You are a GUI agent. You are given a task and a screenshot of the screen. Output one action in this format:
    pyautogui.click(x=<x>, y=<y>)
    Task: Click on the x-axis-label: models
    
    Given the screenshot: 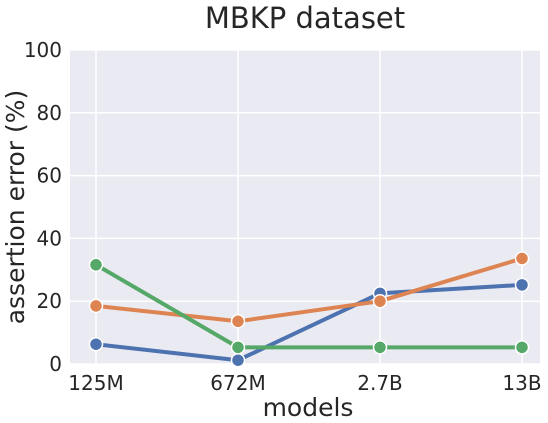 What is the action you would take?
    pyautogui.click(x=308, y=407)
    